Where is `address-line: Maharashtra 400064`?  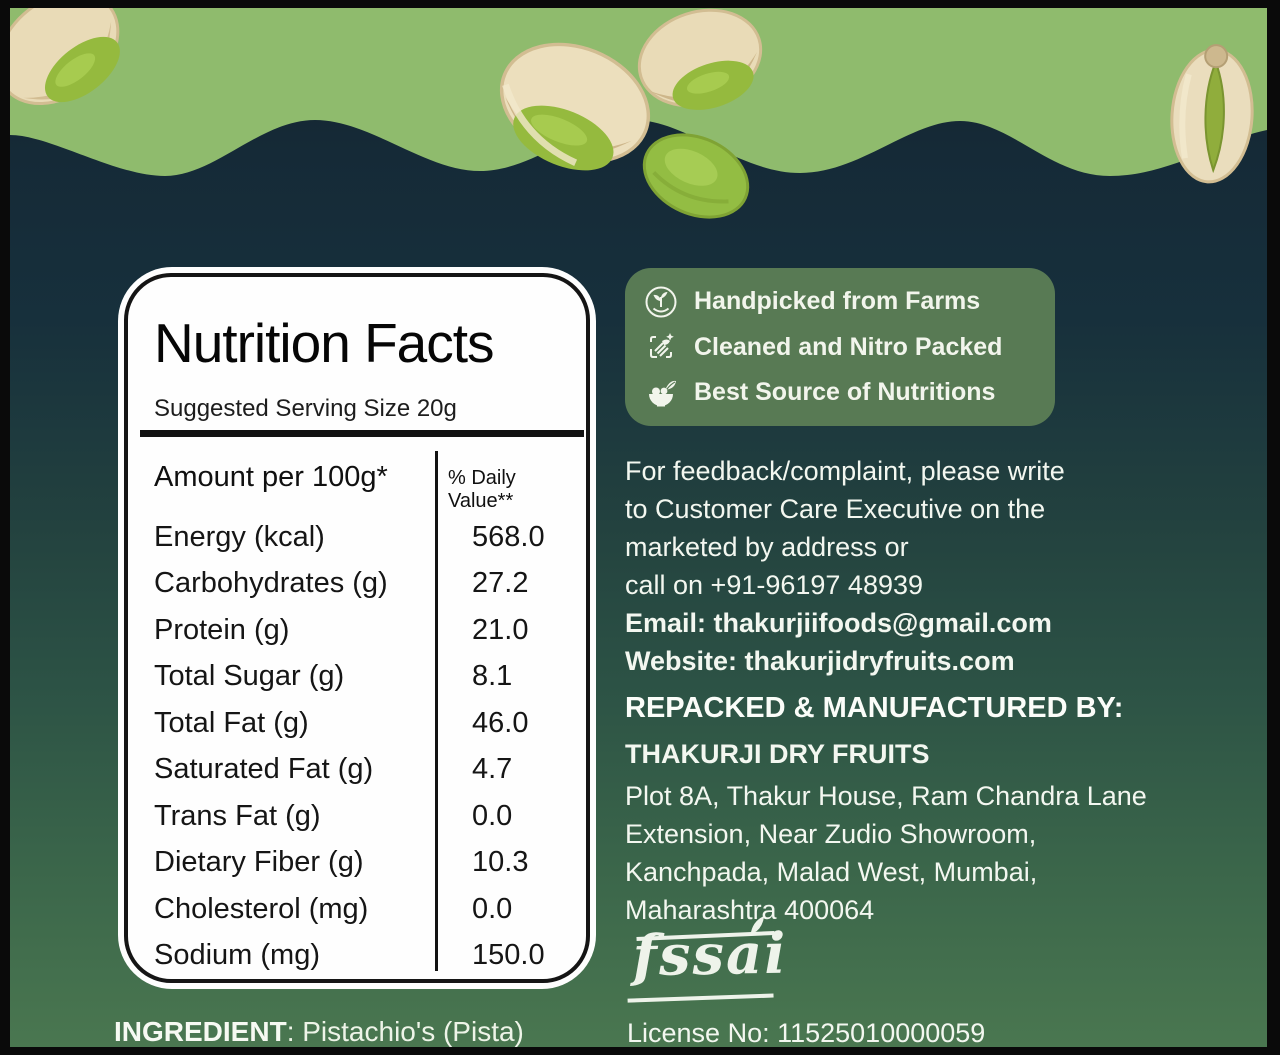 address-line: Maharashtra 400064 is located at coordinates (750, 910).